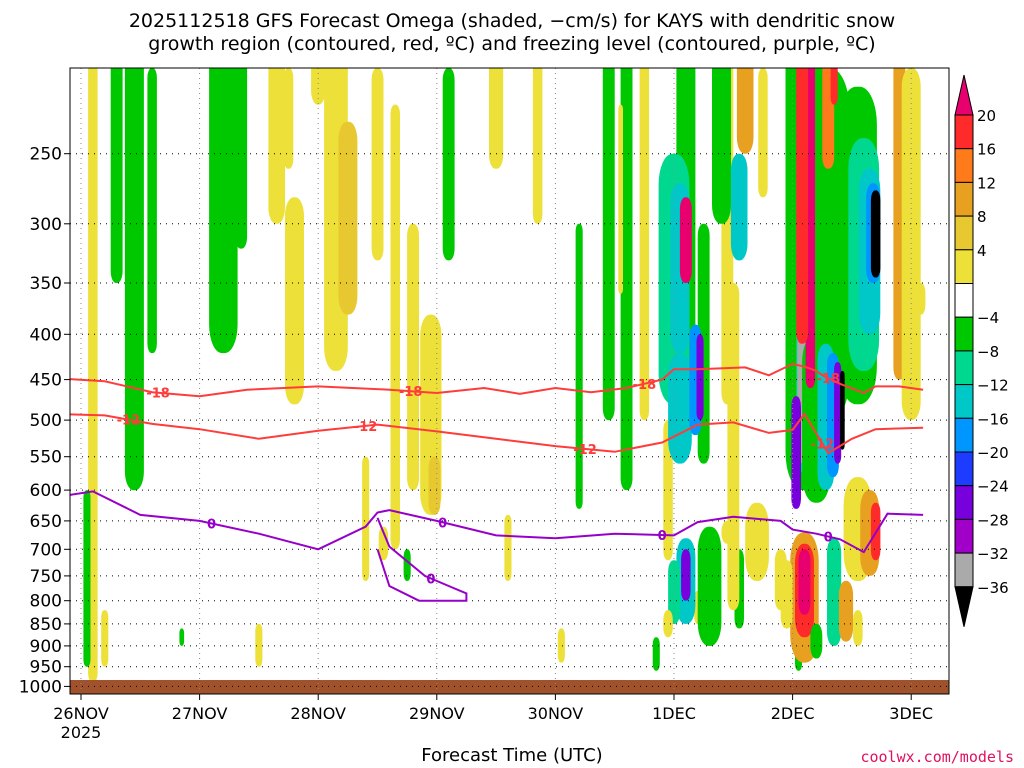 The image size is (1024, 768). What do you see at coordinates (46, 421) in the screenshot?
I see `y-tick-label-500: 500` at bounding box center [46, 421].